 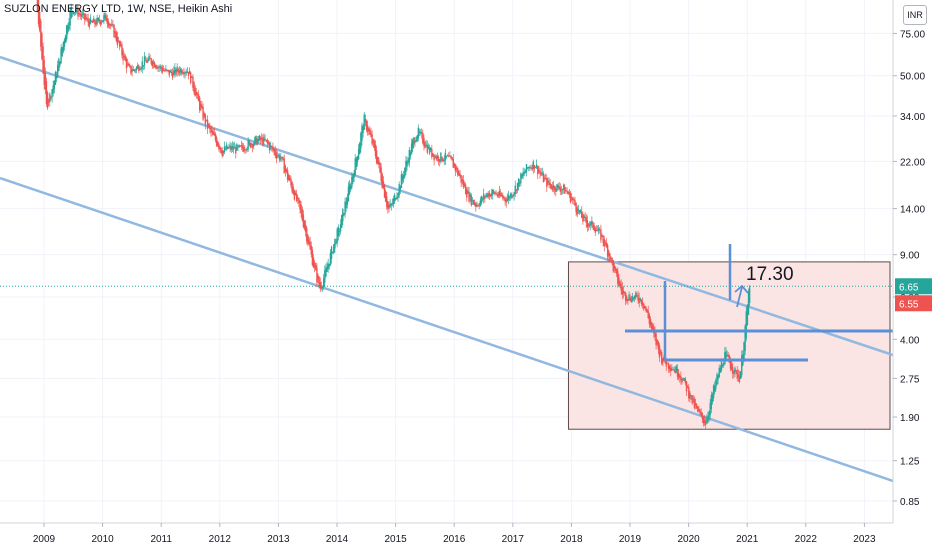 I want to click on x-tick-label: 2020, so click(x=688, y=539).